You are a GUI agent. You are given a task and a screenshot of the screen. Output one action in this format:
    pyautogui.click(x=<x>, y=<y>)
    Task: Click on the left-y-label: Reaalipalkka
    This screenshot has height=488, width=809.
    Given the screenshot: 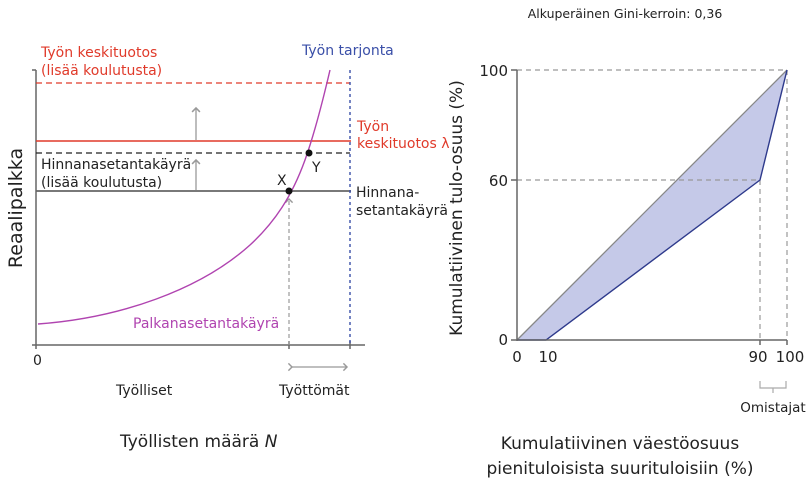 What is the action you would take?
    pyautogui.click(x=16, y=208)
    